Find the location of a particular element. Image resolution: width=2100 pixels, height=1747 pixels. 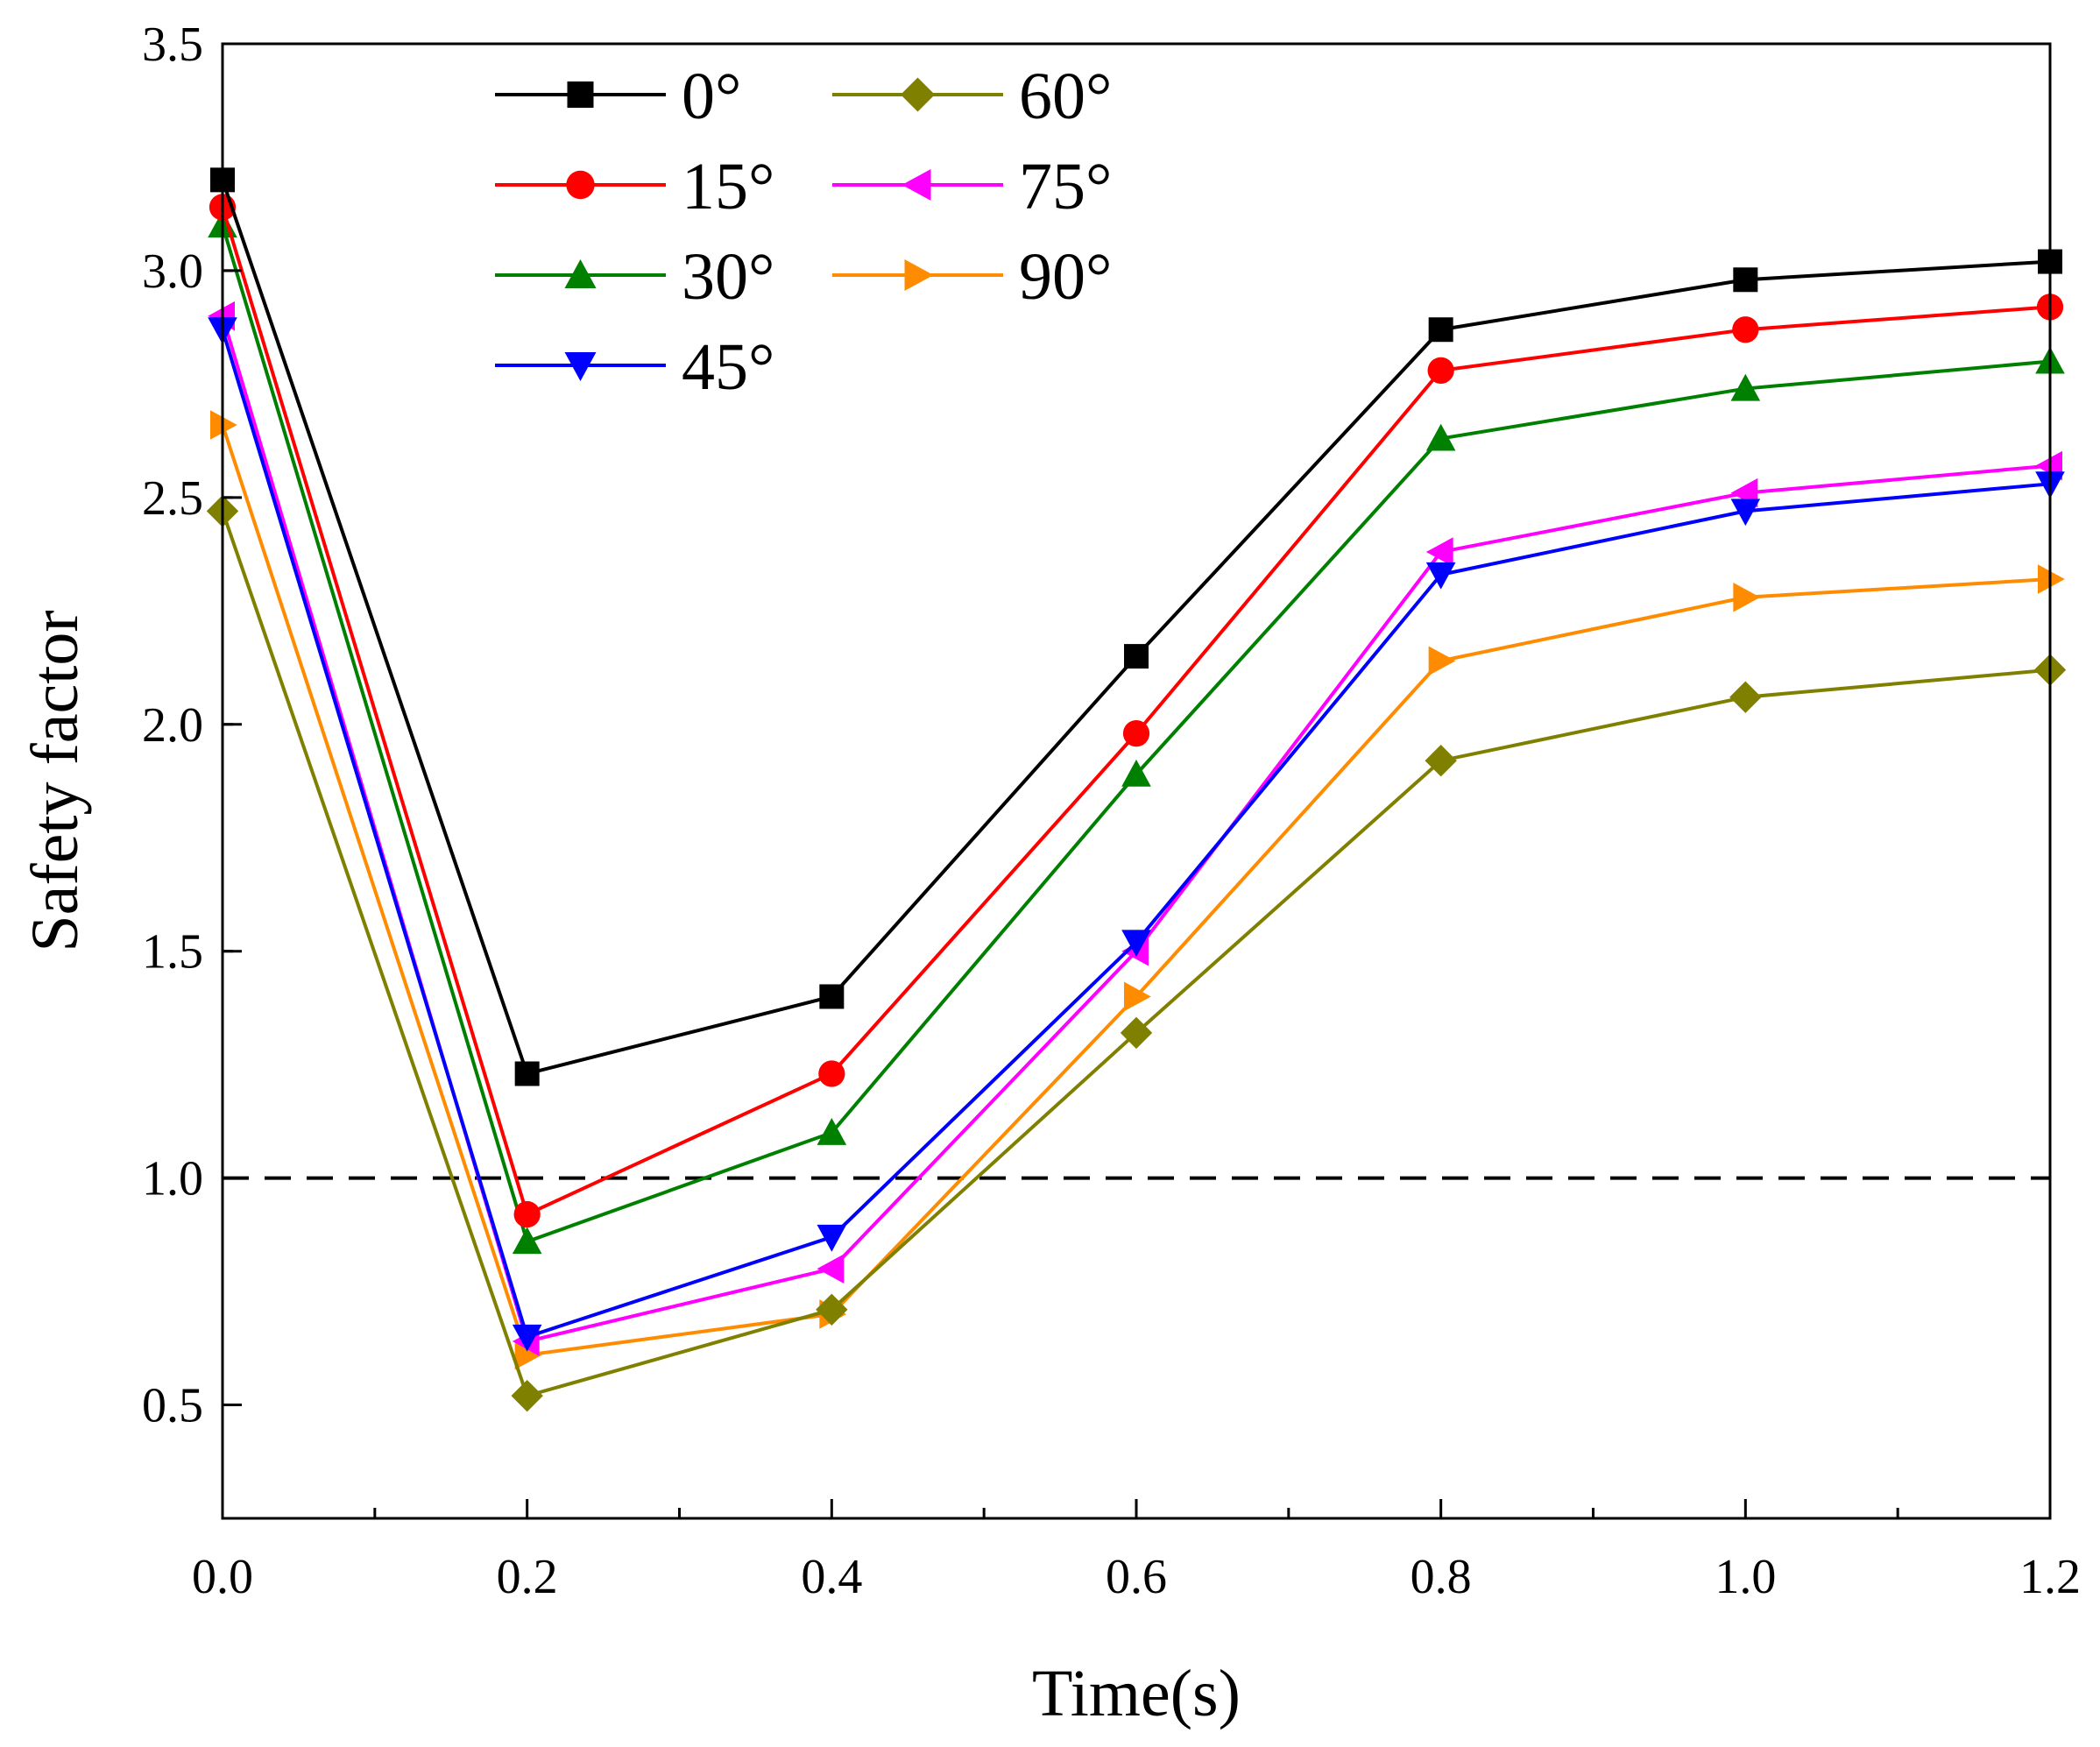

y-tick-label: 0.5 is located at coordinates (172, 1406).